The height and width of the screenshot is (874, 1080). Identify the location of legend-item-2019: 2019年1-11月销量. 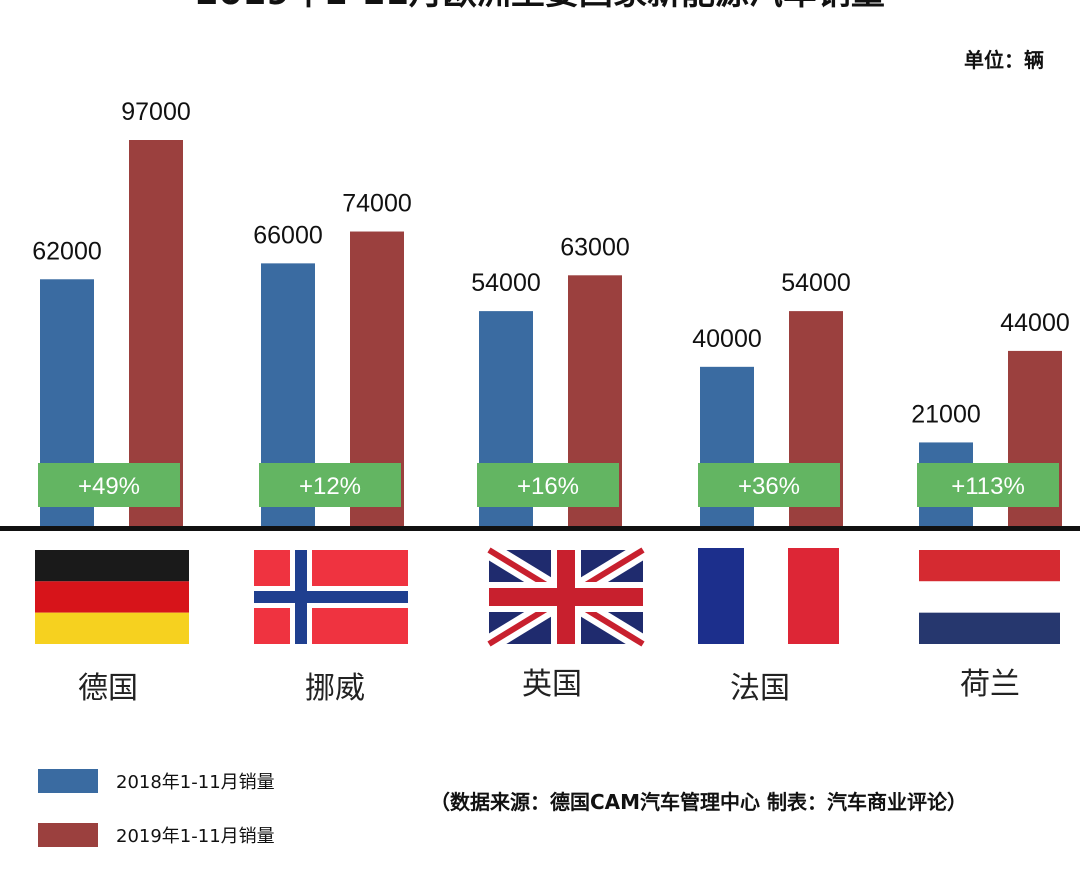
(156, 835).